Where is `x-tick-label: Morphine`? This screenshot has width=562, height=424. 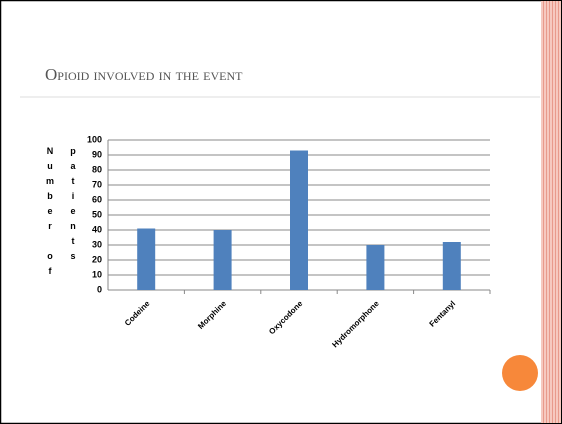 x-tick-label: Morphine is located at coordinates (212, 315).